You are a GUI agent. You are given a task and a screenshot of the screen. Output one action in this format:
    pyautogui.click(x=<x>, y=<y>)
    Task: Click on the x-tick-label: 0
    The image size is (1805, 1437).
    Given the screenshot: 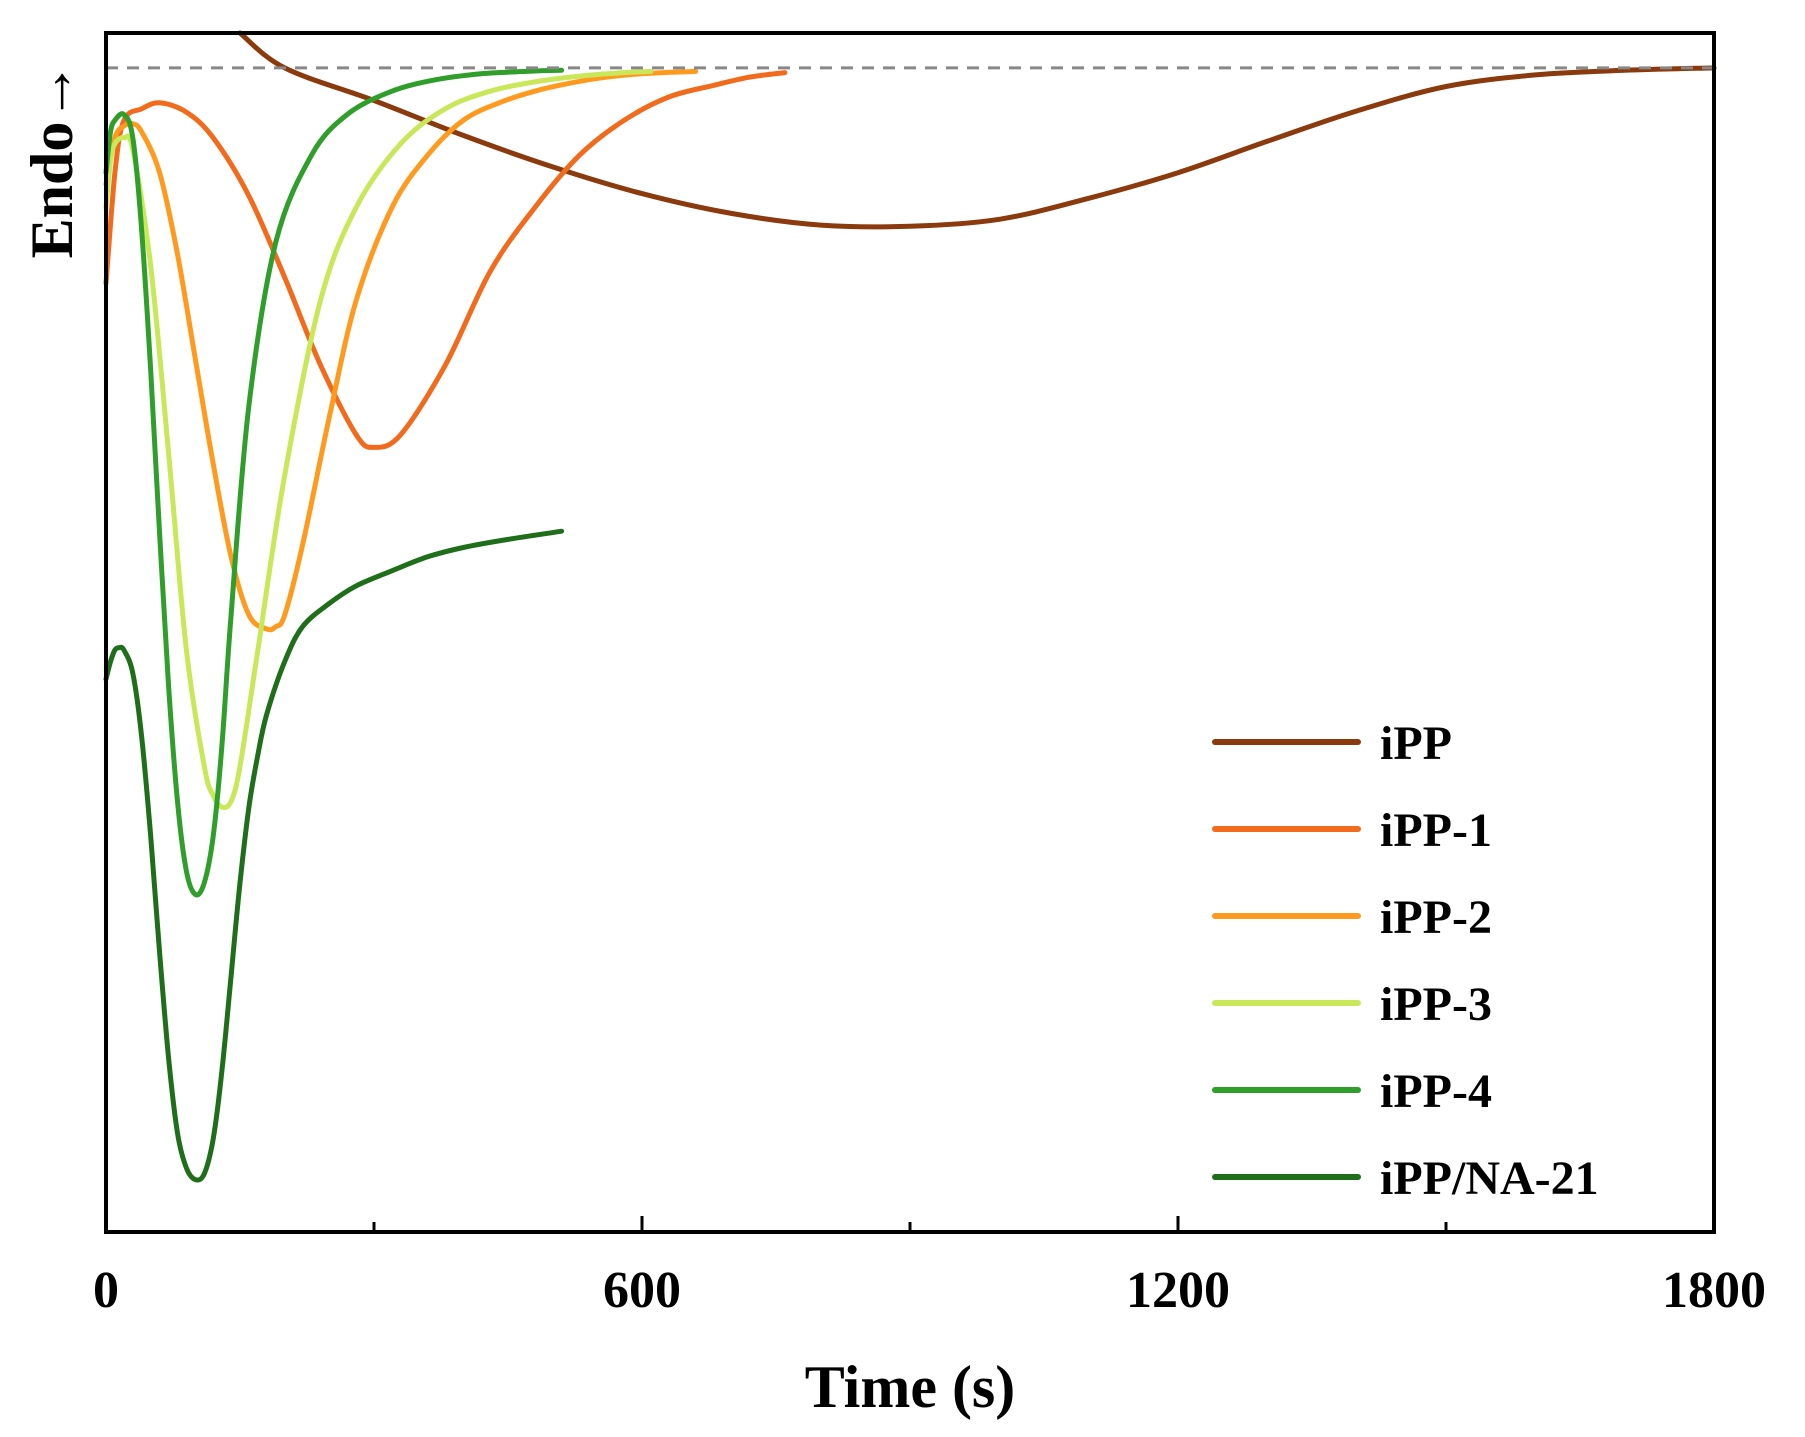 What is the action you would take?
    pyautogui.click(x=106, y=1290)
    